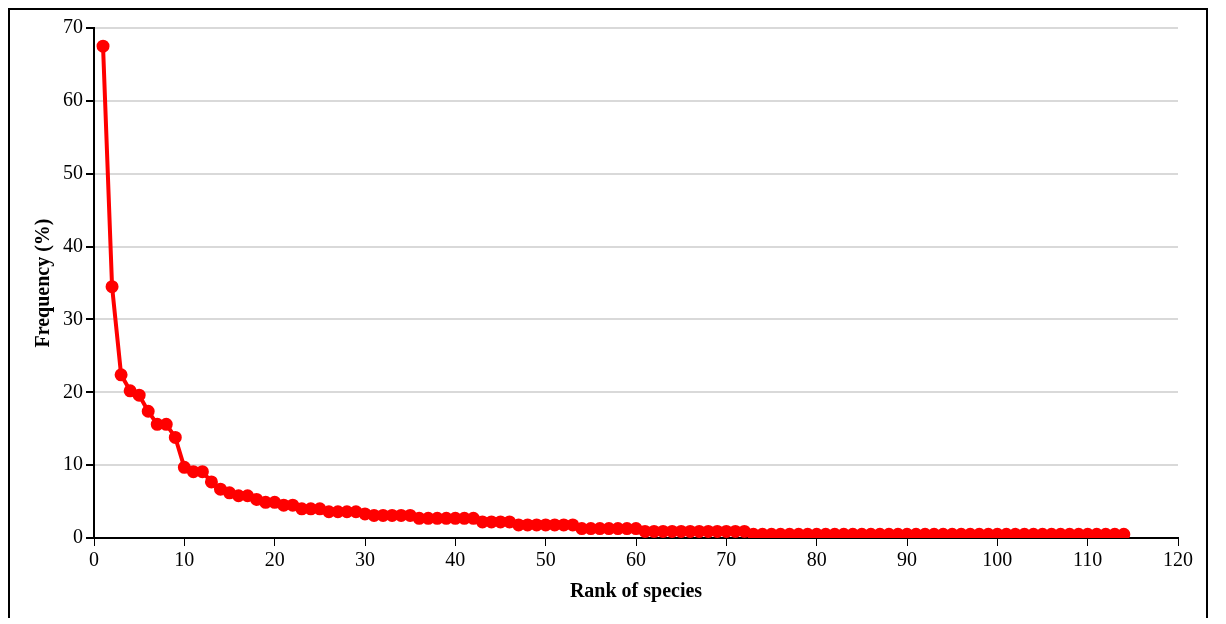 The width and height of the screenshot is (1226, 624). Describe the element at coordinates (73, 317) in the screenshot. I see `y-tick-label: 30` at that location.